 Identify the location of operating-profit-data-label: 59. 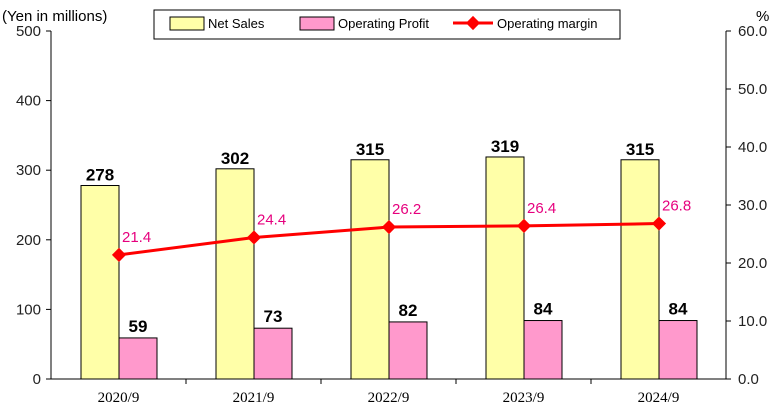
(138, 326).